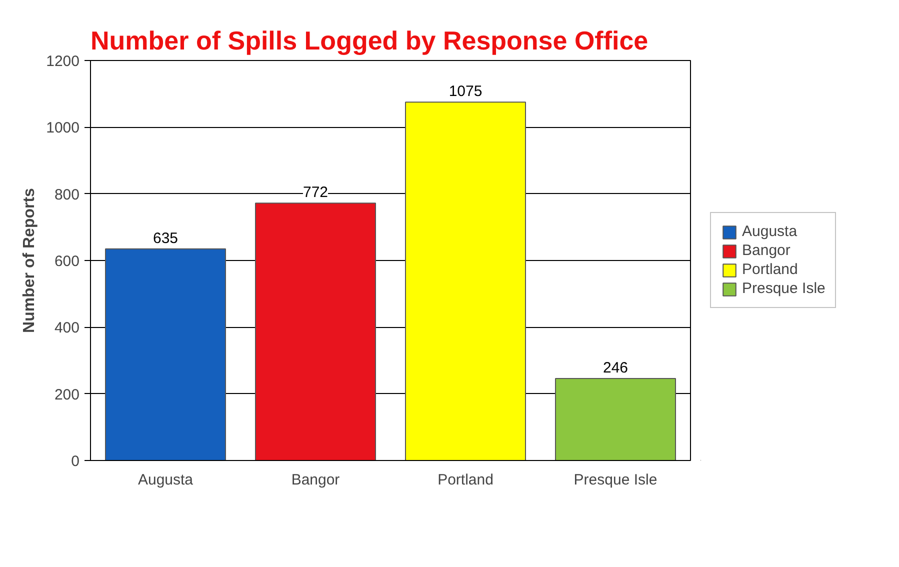 The height and width of the screenshot is (567, 899). What do you see at coordinates (315, 193) in the screenshot?
I see `data-label: 772` at bounding box center [315, 193].